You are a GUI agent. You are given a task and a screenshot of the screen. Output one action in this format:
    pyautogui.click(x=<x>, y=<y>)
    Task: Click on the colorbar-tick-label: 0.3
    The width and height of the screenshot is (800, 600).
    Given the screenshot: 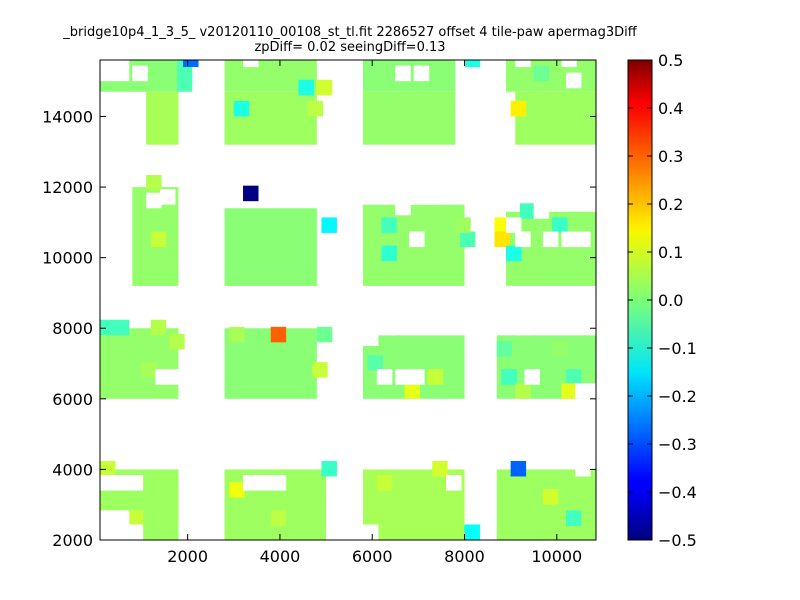 What is the action you would take?
    pyautogui.click(x=670, y=156)
    